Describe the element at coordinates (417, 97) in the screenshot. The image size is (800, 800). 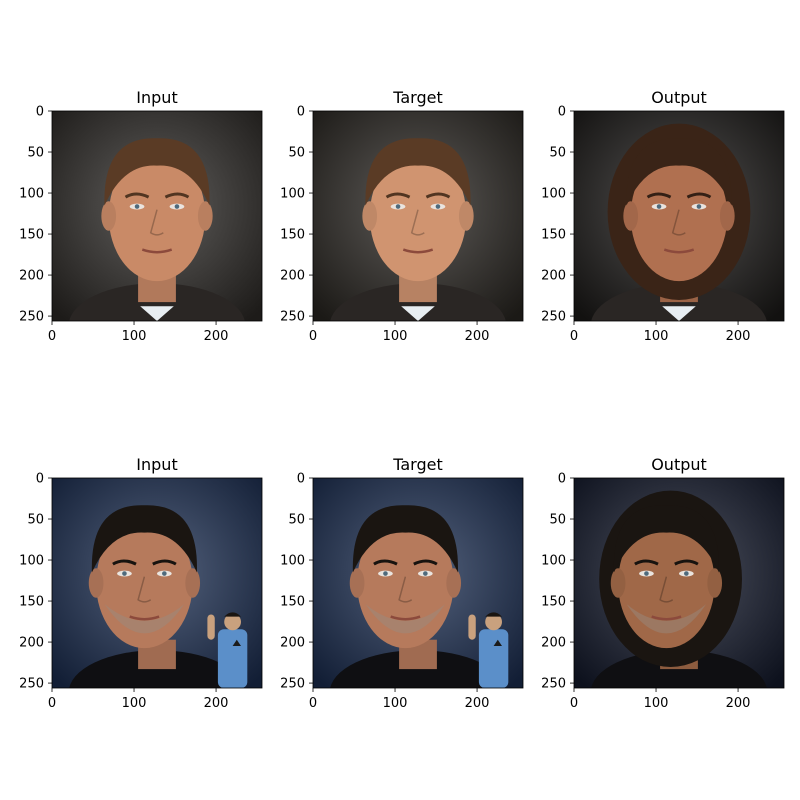
I see `panel-title: Target` at that location.